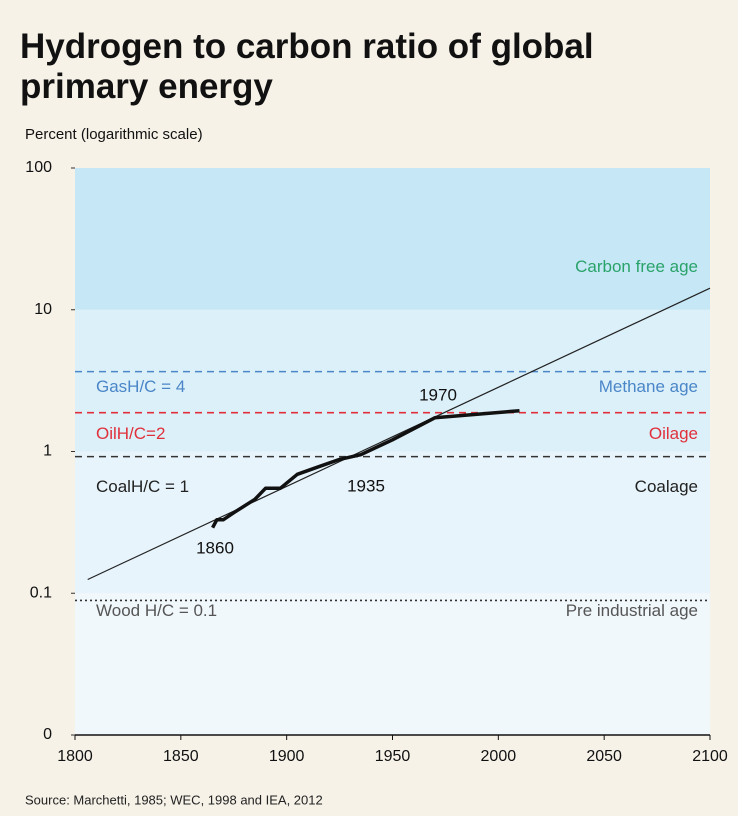 This screenshot has width=738, height=816. Describe the element at coordinates (648, 386) in the screenshot. I see `age-label: Methane age` at that location.